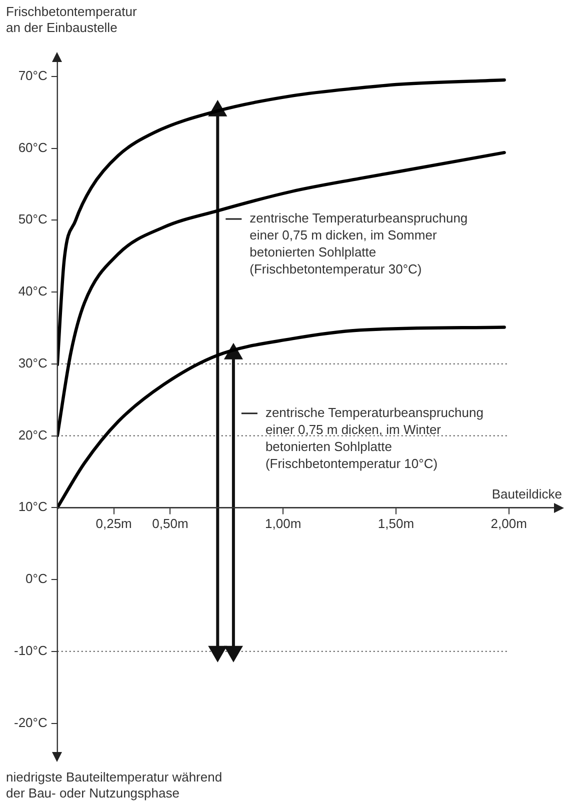 This screenshot has height=810, width=576. What do you see at coordinates (33, 291) in the screenshot?
I see `y-tick-label: 40°C` at bounding box center [33, 291].